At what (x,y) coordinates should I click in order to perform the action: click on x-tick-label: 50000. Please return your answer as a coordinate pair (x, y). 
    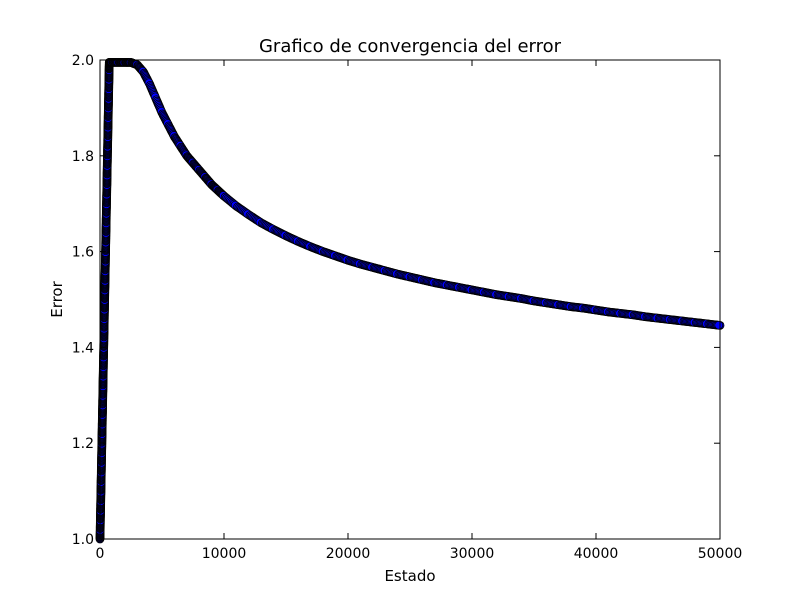
    Looking at the image, I should click on (720, 554).